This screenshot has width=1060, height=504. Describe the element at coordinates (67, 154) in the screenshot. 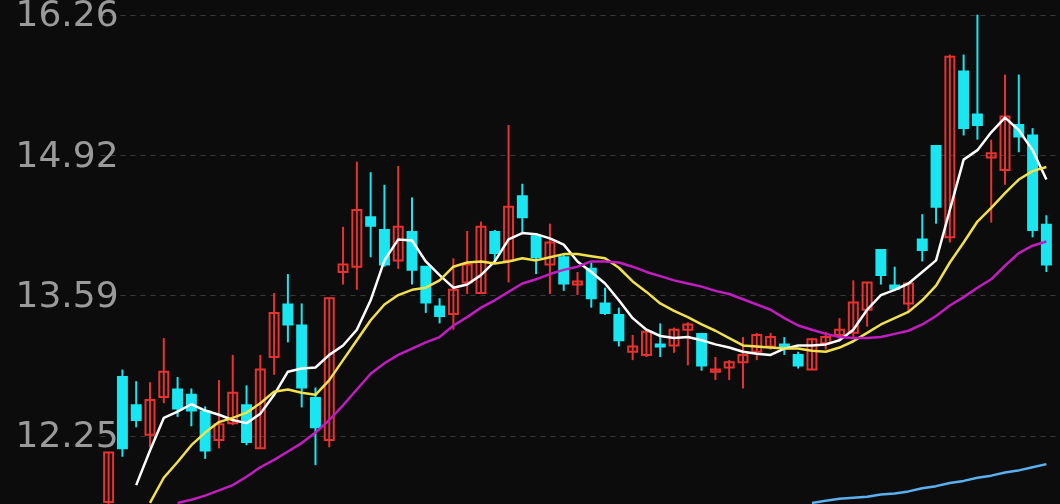

I see `y-tick-label: 14.92` at that location.